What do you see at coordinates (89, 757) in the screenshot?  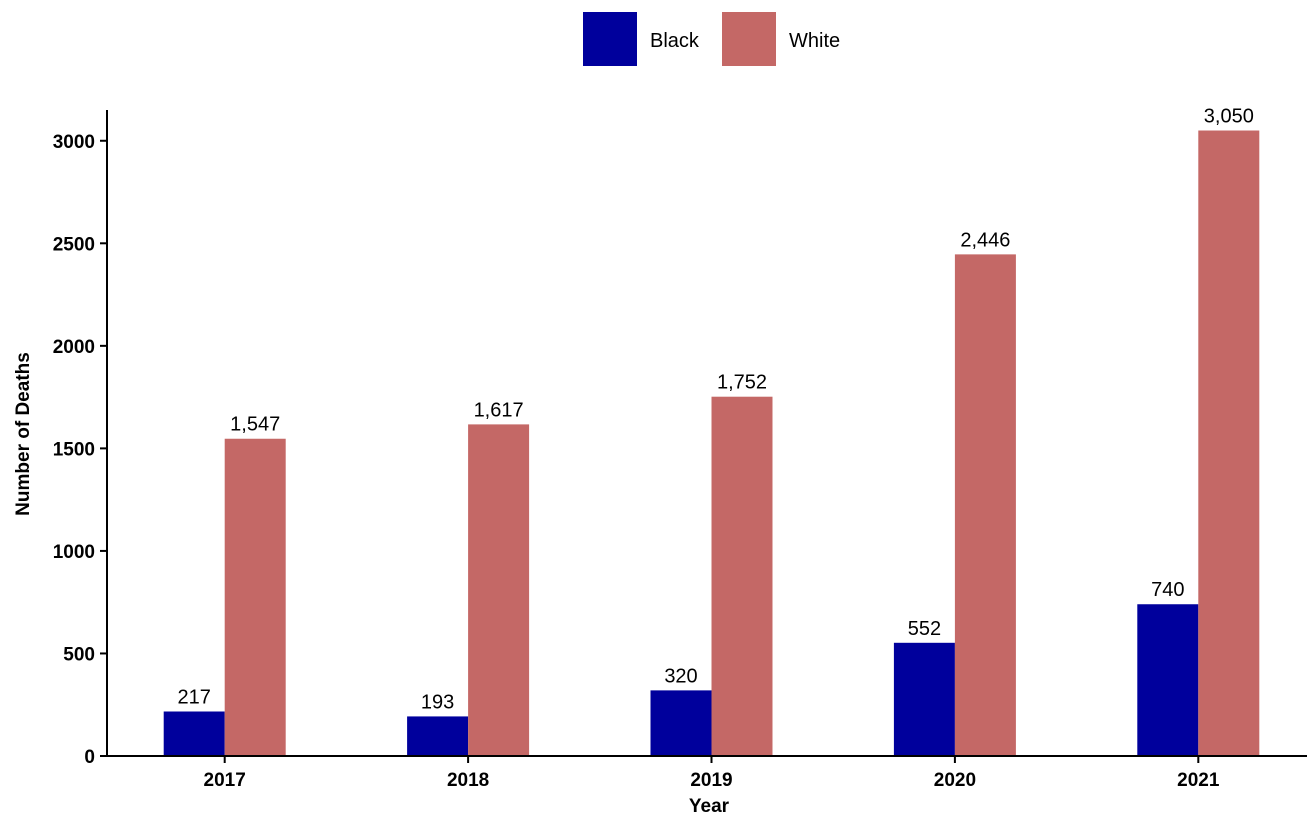 I see `y-tick-label: 0` at bounding box center [89, 757].